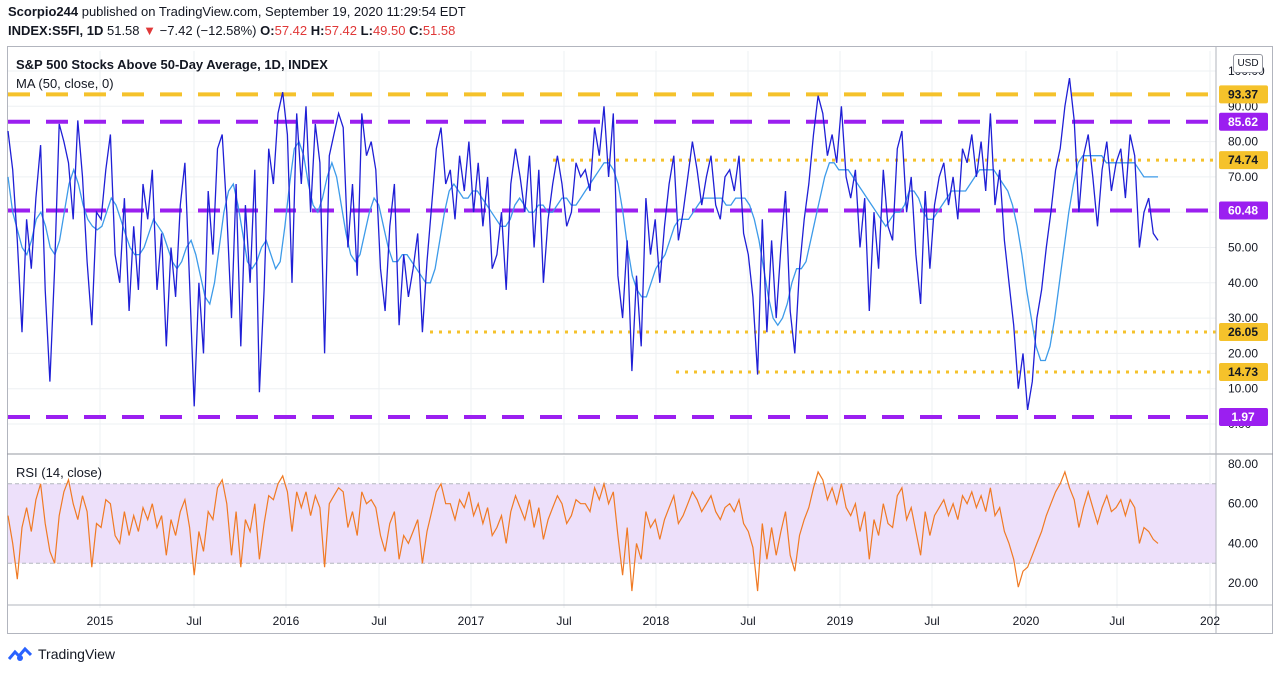 The image size is (1280, 674). I want to click on rsi-tick-label: 60.00, so click(1243, 504).